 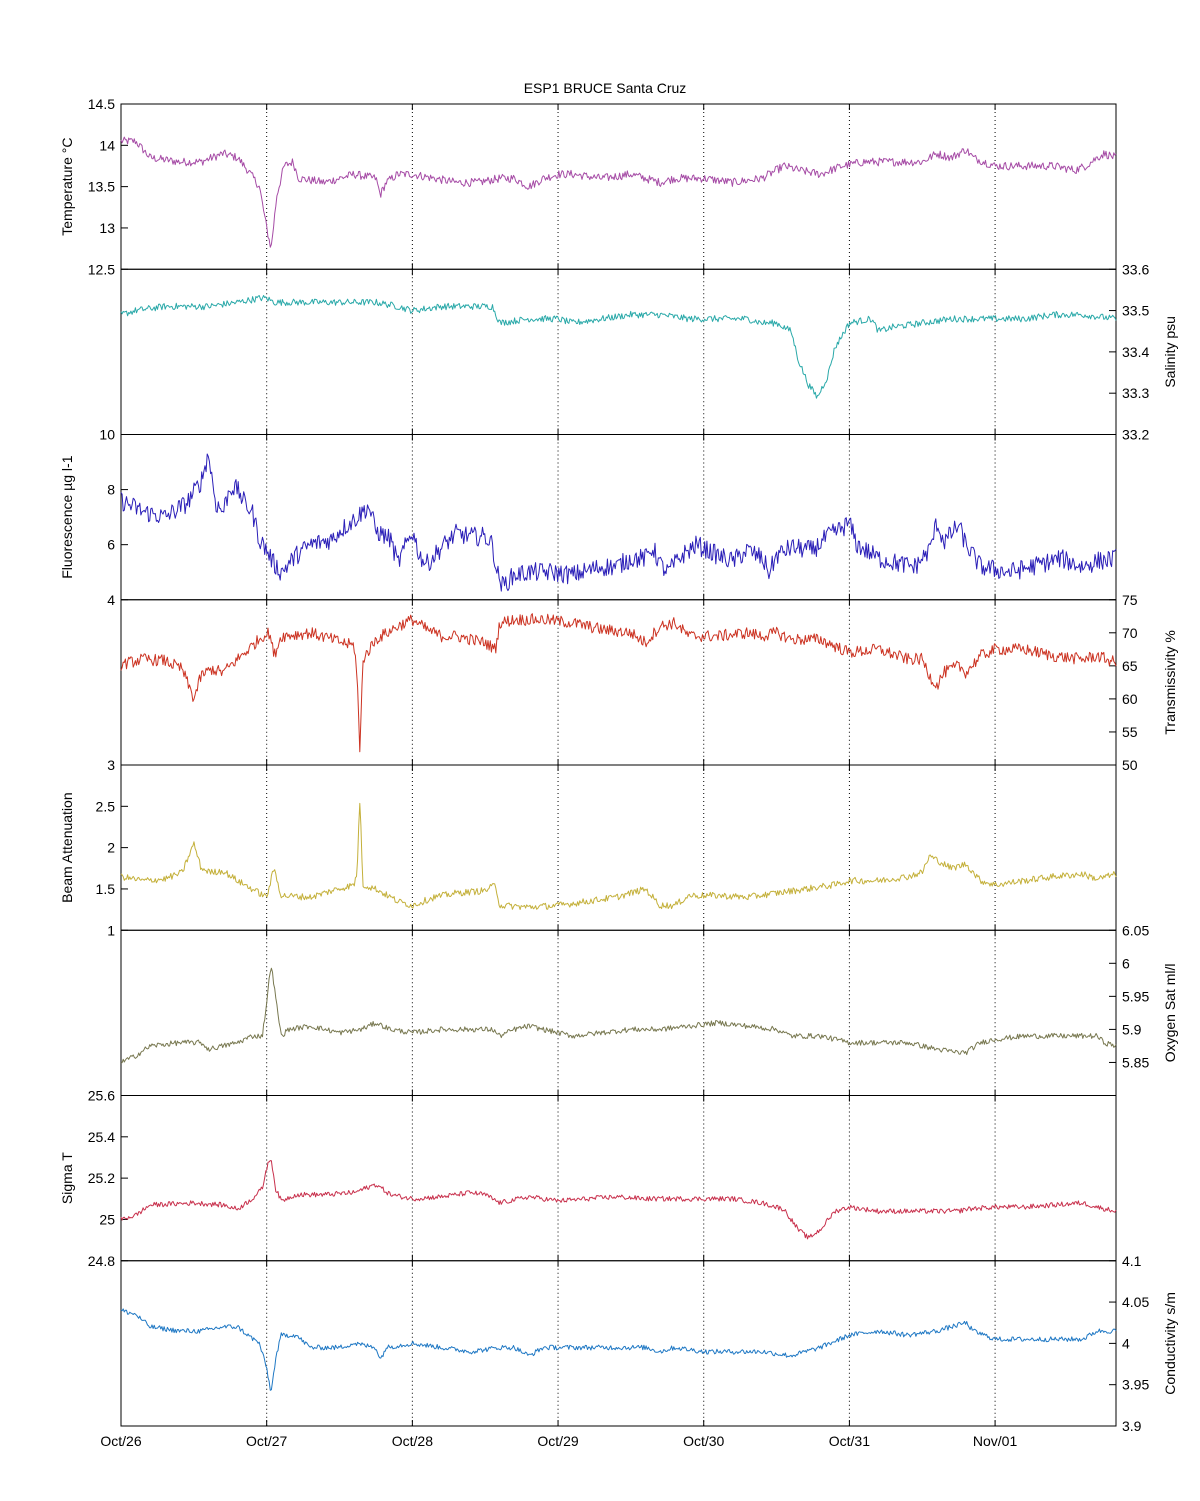 I want to click on y-tick-label: 50, so click(x=1130, y=765).